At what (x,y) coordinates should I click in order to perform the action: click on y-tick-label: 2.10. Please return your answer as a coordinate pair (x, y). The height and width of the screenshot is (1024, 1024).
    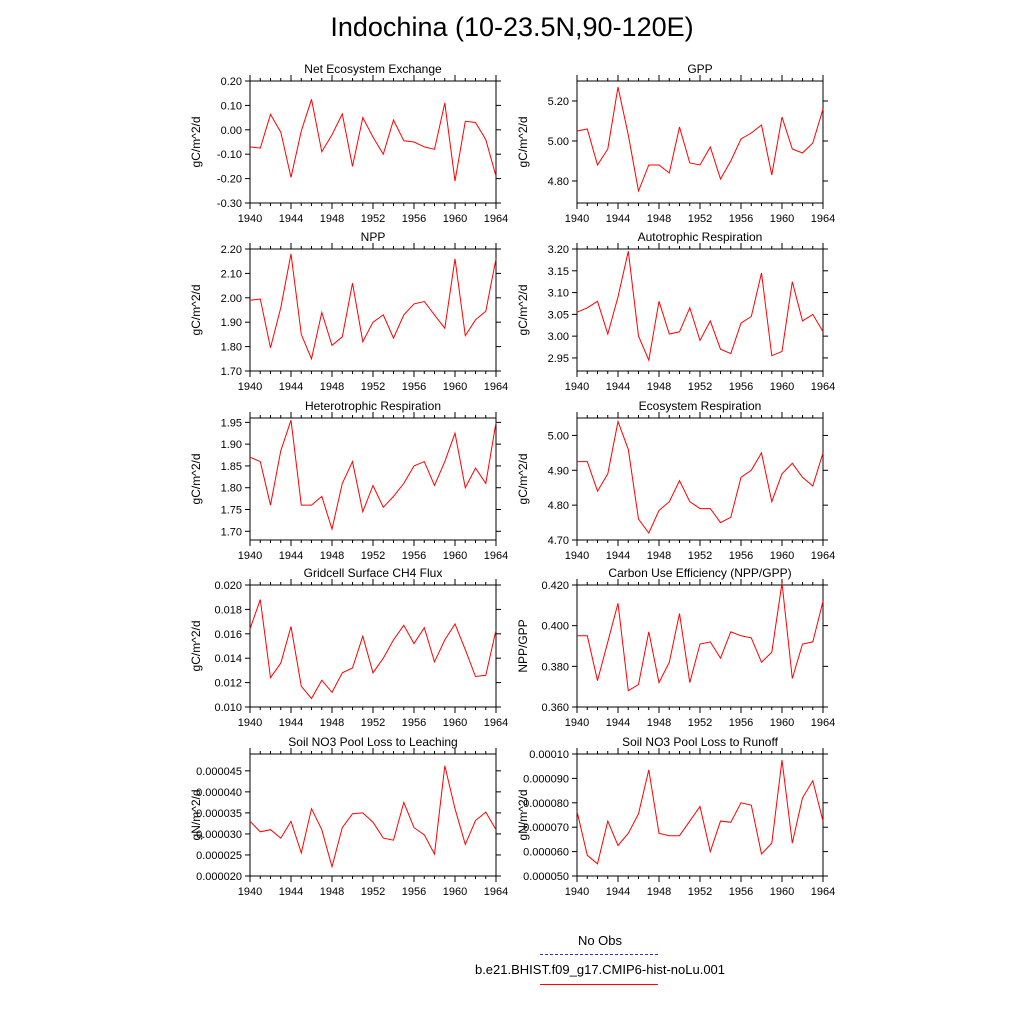
    Looking at the image, I should click on (231, 274).